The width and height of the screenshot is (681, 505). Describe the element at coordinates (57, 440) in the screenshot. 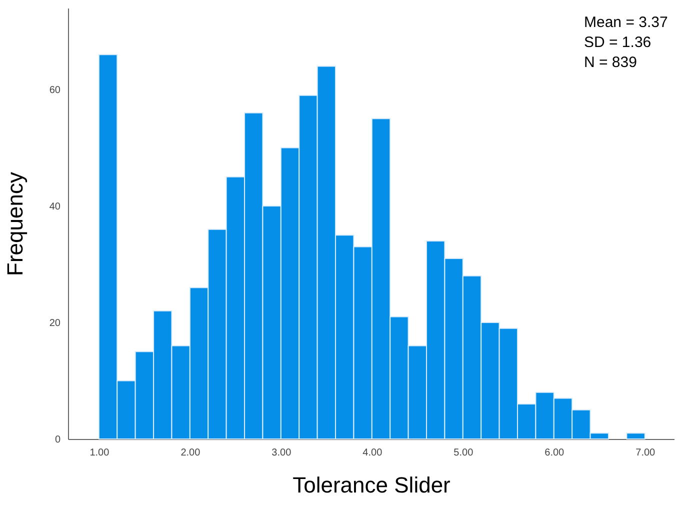

I see `y-tick-label: 0` at that location.